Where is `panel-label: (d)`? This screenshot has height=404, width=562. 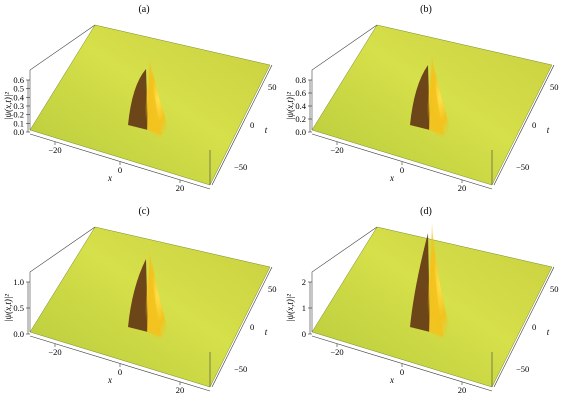 panel-label: (d) is located at coordinates (426, 211).